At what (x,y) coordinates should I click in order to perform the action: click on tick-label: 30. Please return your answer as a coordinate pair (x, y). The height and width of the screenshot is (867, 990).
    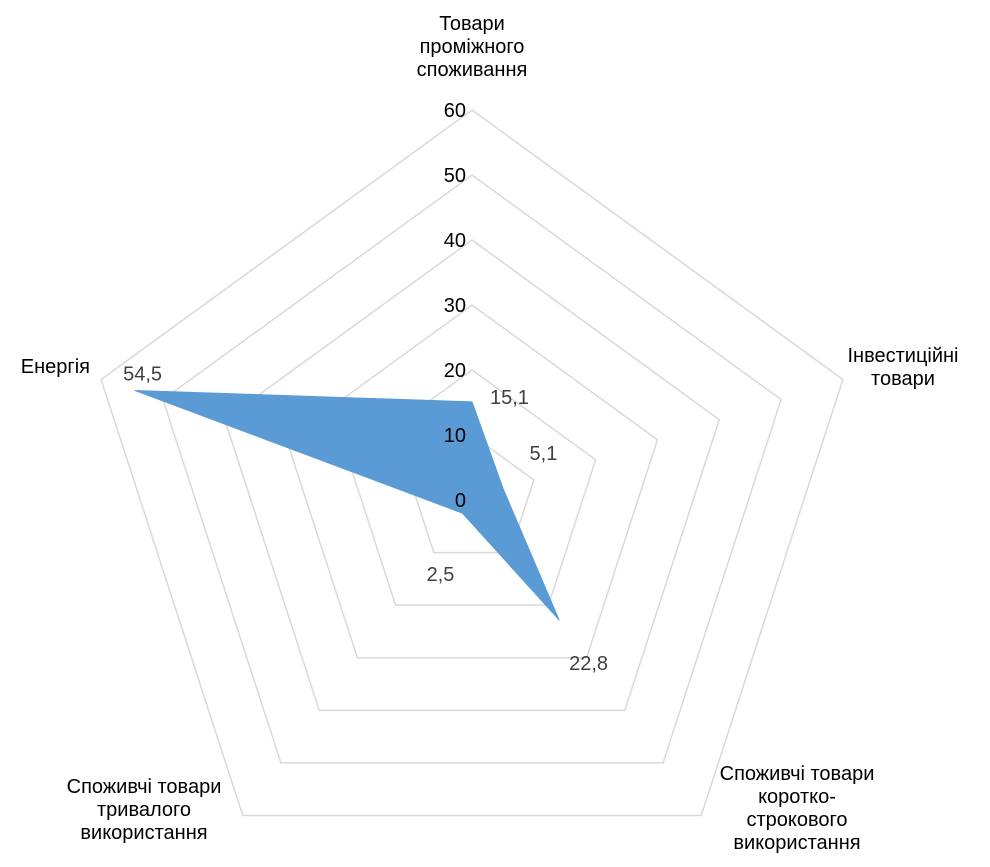
    Looking at the image, I should click on (455, 306).